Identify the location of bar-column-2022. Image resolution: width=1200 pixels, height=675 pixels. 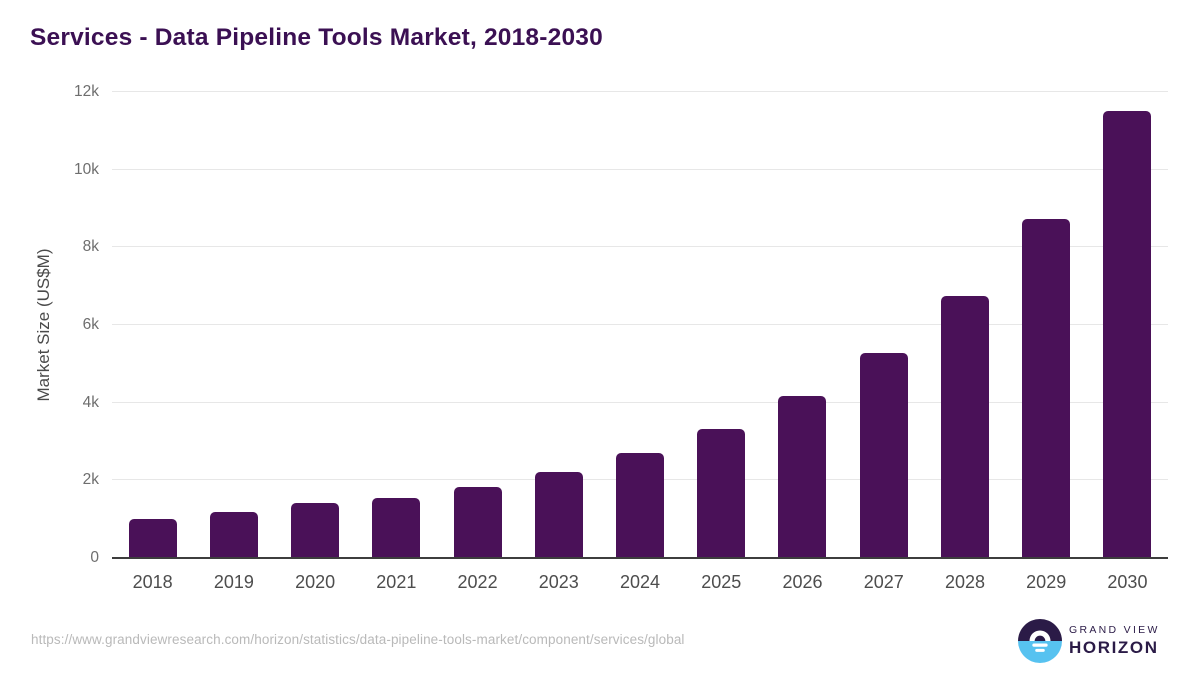
(477, 325).